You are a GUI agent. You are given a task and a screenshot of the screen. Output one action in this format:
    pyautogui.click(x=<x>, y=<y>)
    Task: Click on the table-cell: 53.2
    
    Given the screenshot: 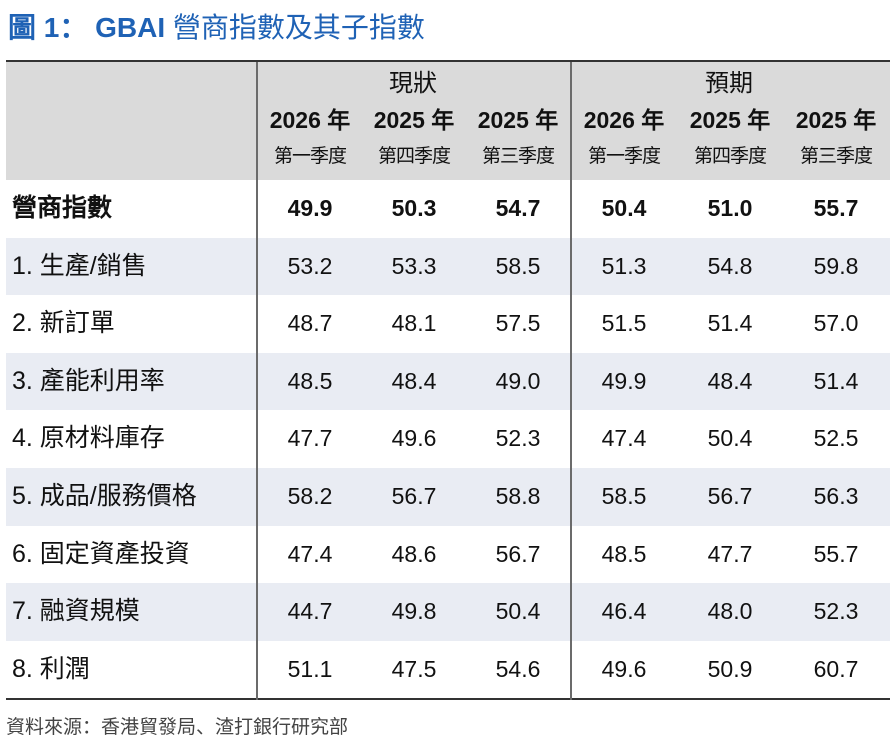 What is the action you would take?
    pyautogui.click(x=310, y=265)
    